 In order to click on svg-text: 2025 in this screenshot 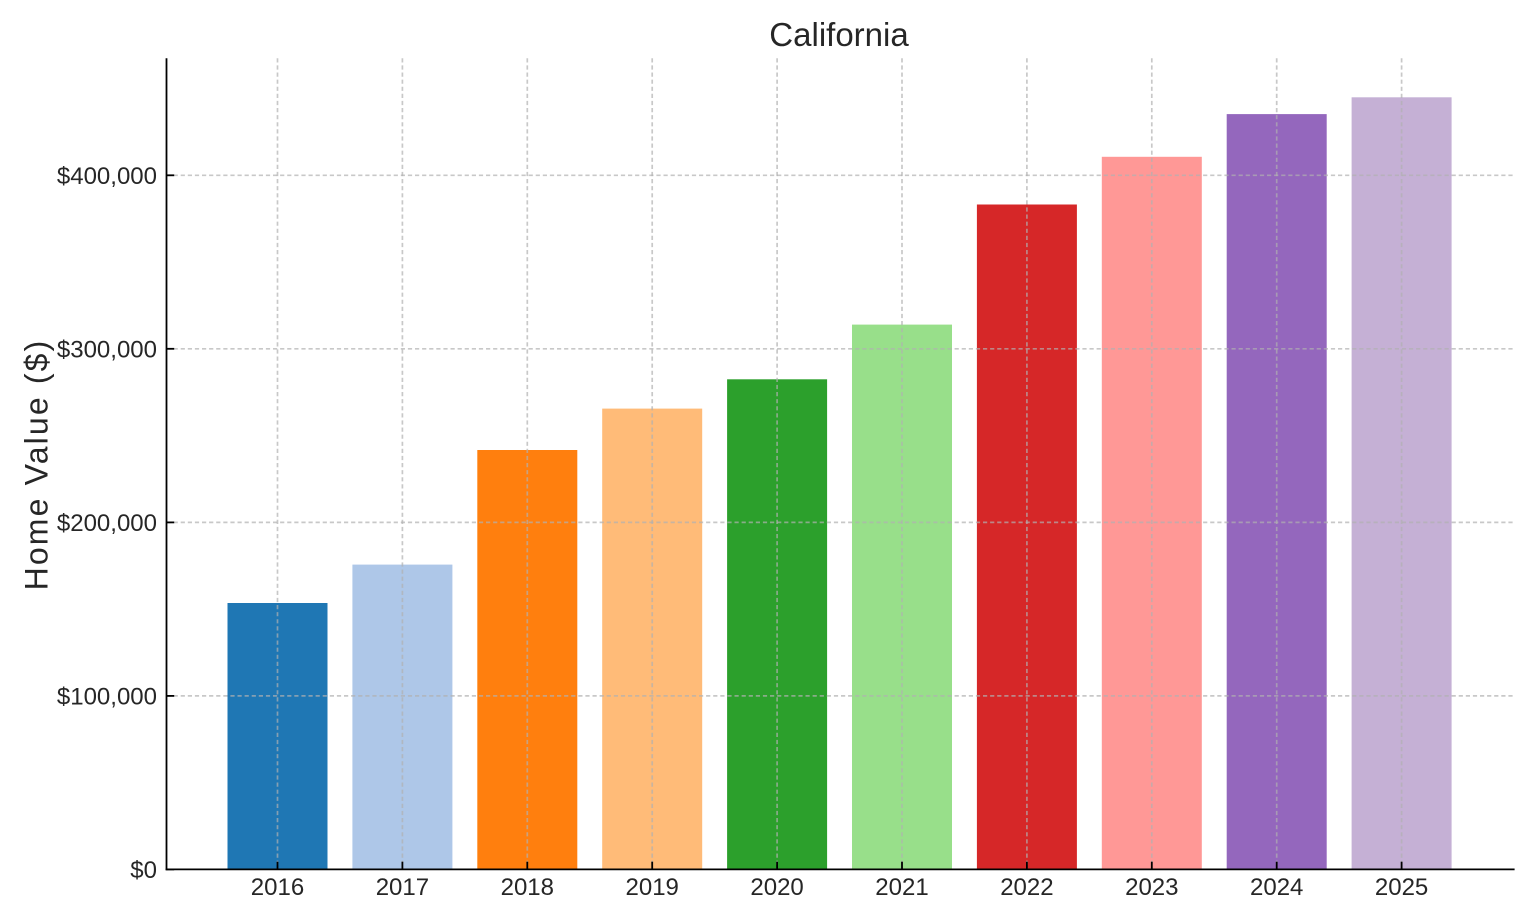, I will do `click(1401, 887)`.